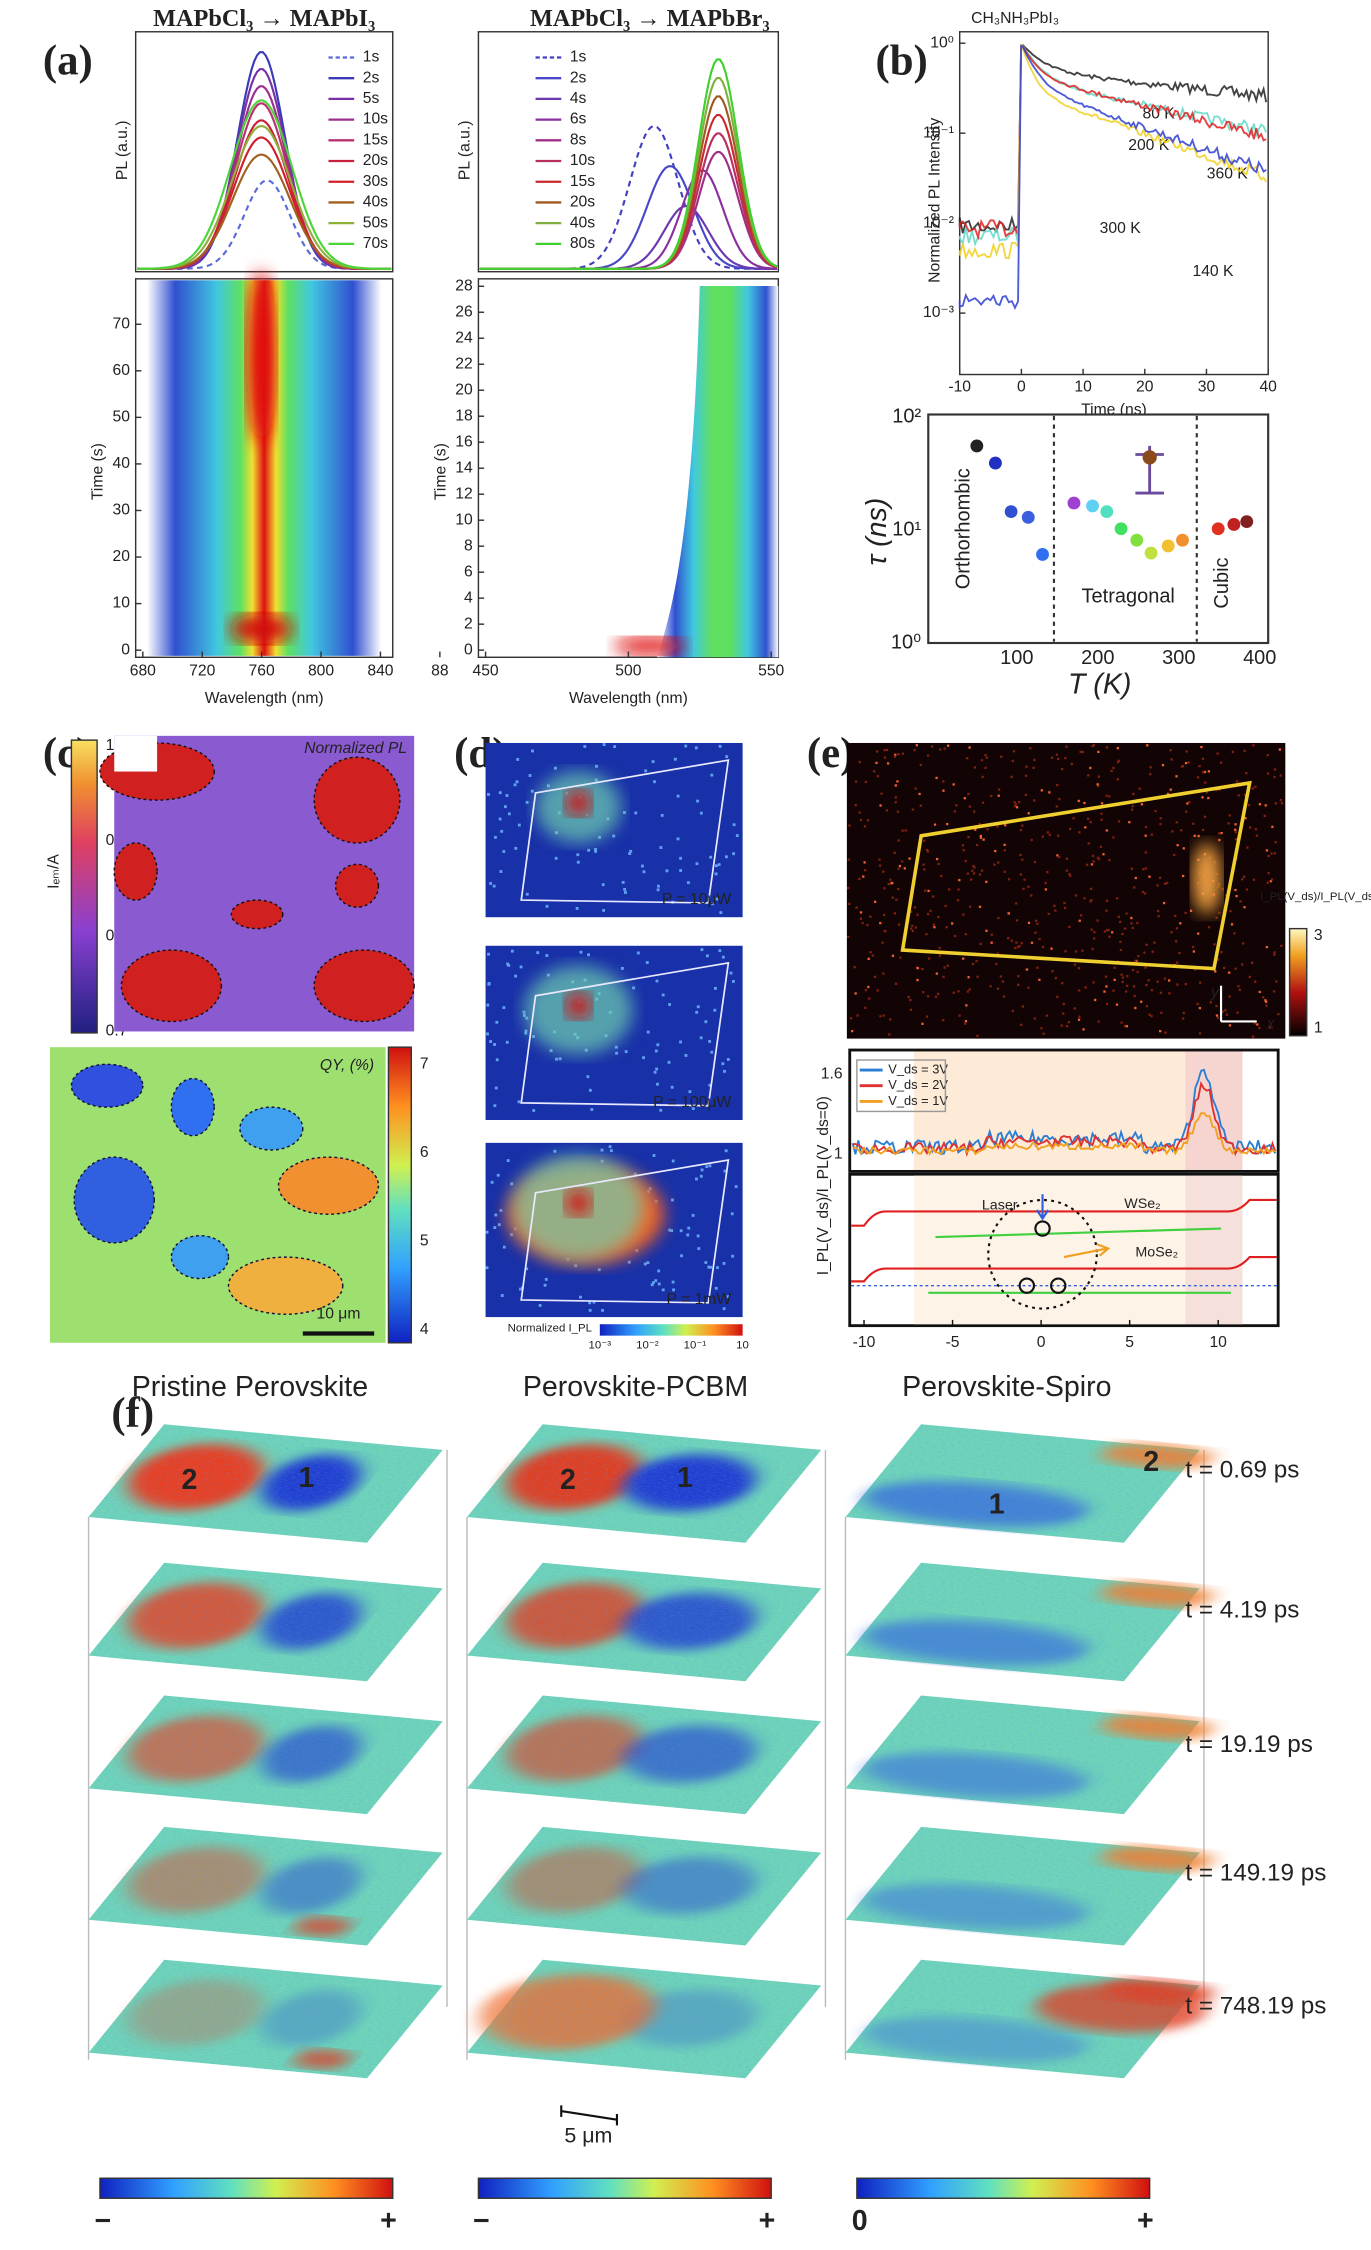 The height and width of the screenshot is (2250, 1371). I want to click on region-label: 1, so click(307, 1478).